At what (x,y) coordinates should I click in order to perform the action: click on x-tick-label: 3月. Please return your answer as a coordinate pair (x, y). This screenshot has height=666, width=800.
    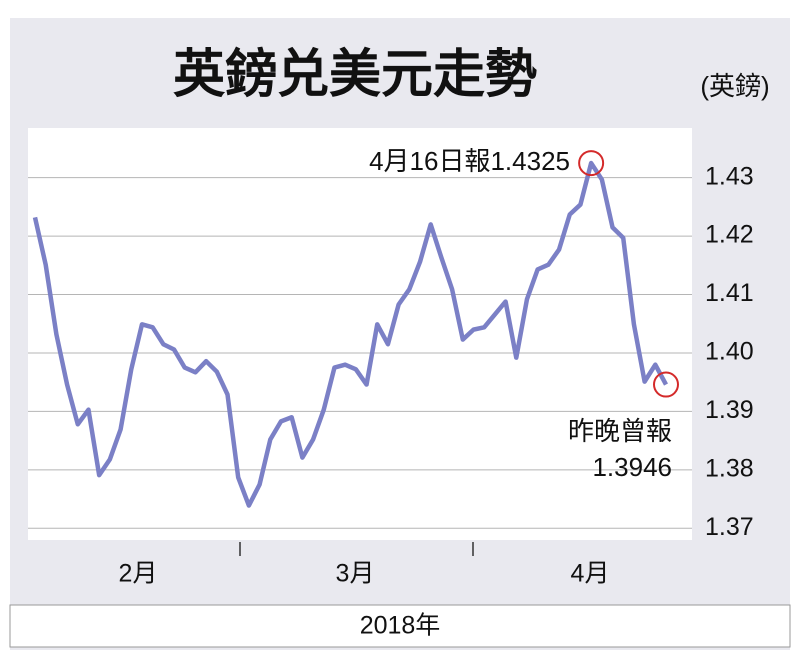
    Looking at the image, I should click on (355, 574).